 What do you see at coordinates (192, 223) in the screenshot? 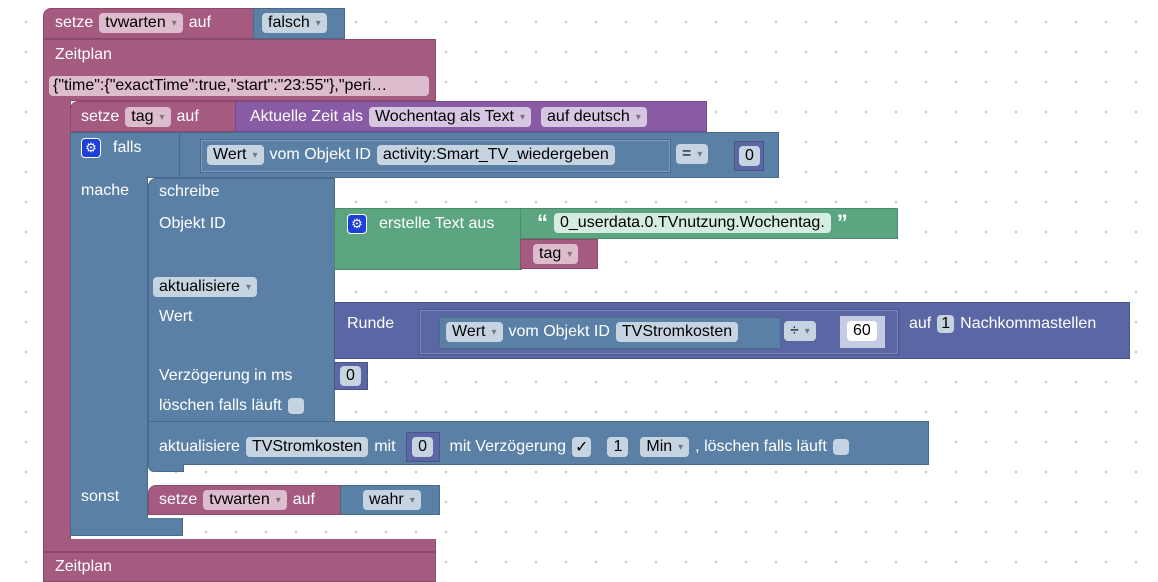
I see `label: Objekt ID` at bounding box center [192, 223].